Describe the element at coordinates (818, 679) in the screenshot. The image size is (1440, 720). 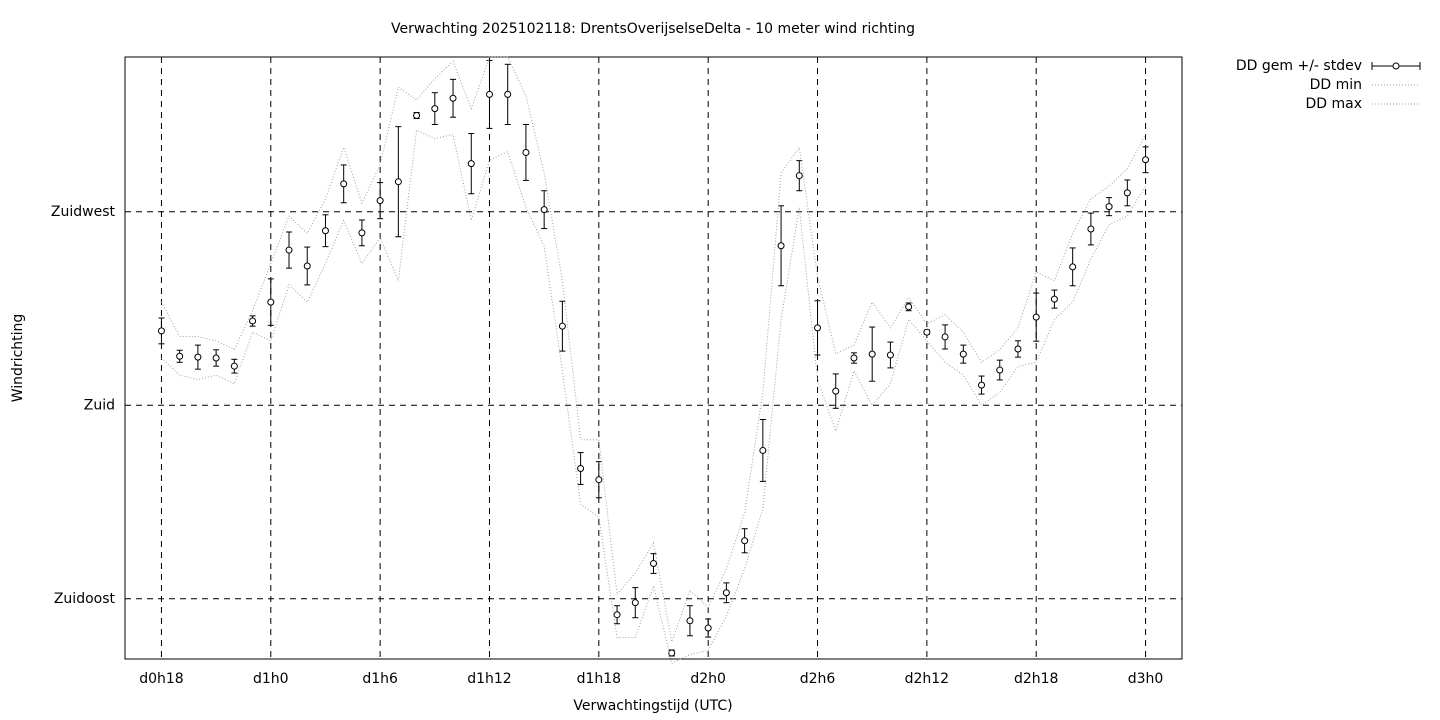
I see `x-tick-label: d2h6` at that location.